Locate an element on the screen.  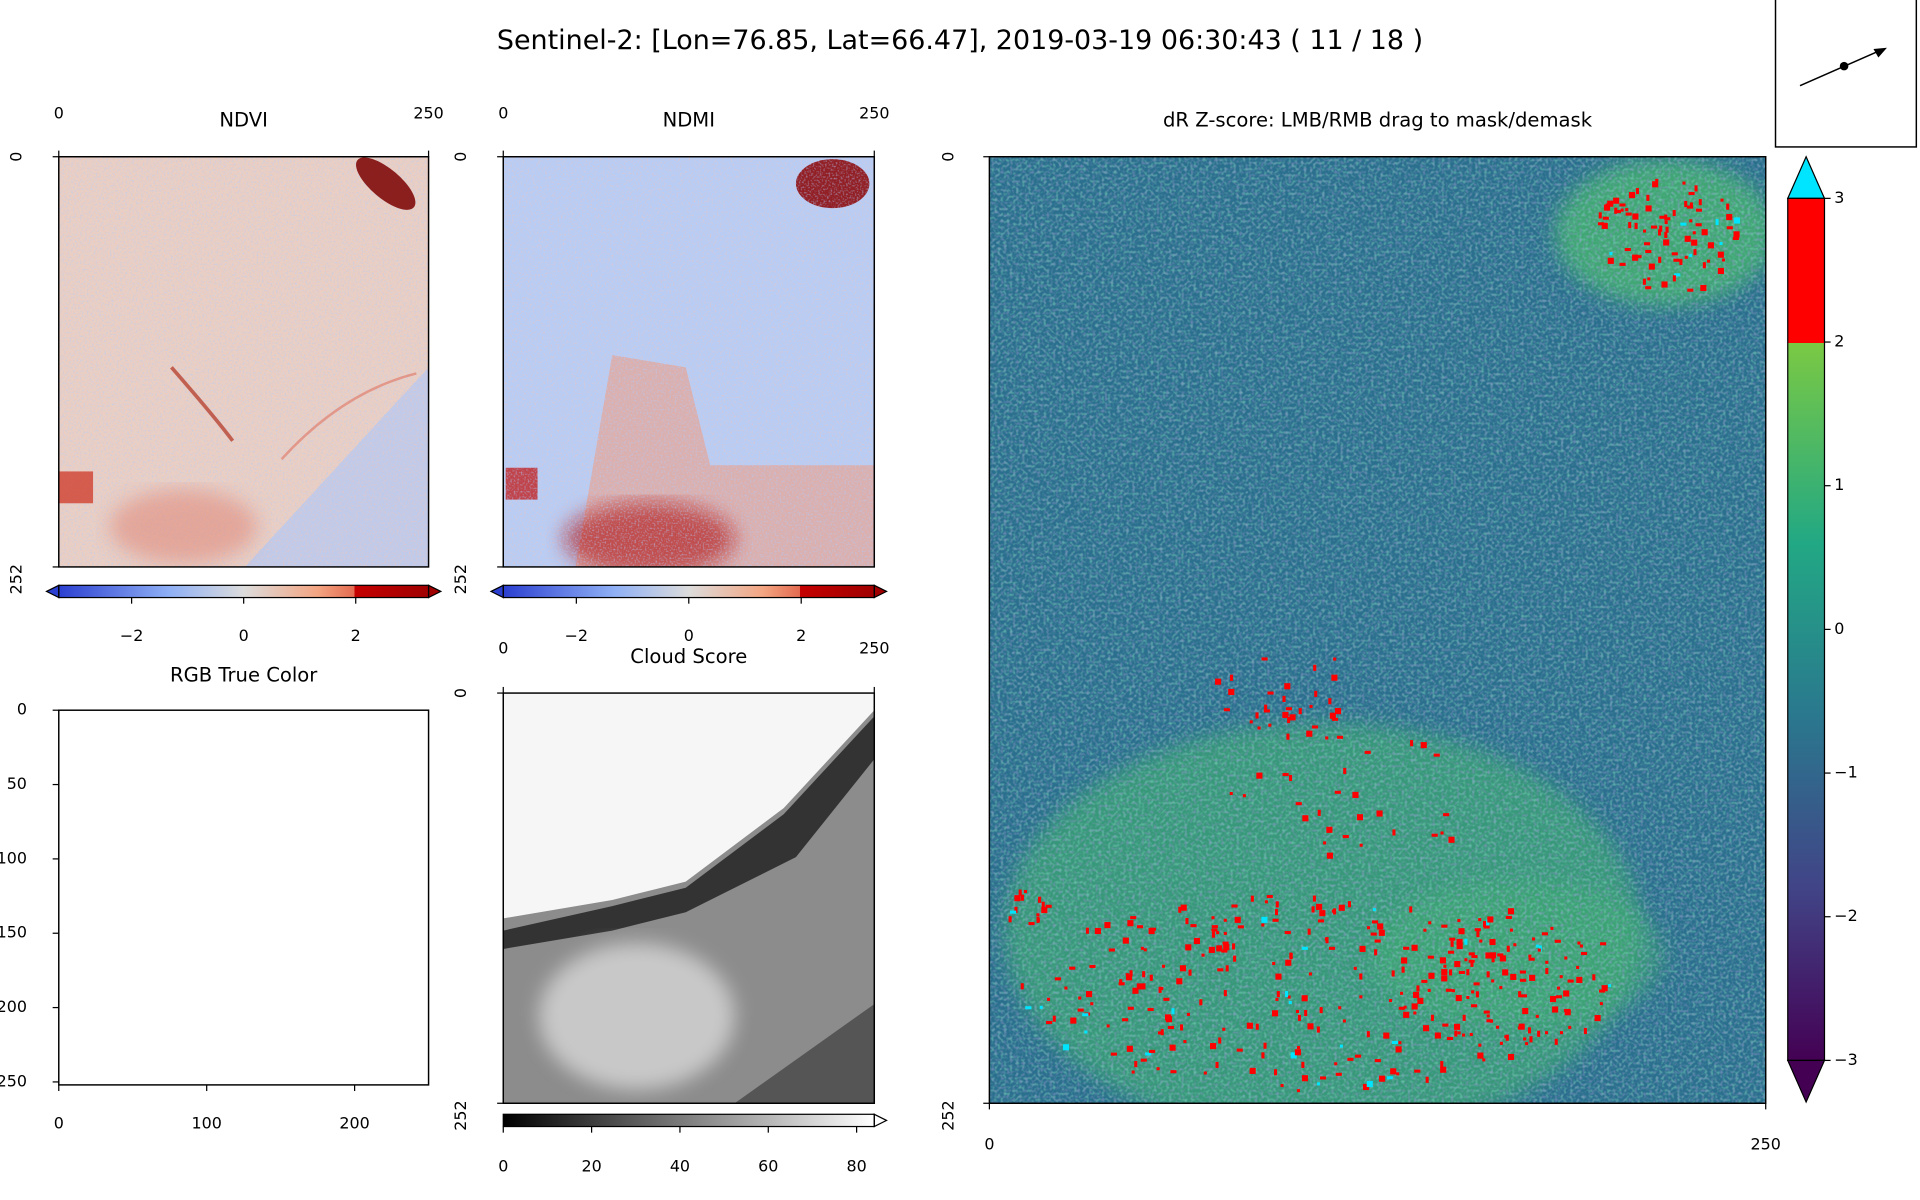
panel-title: dR Z-score: LMB/RMB drag to mask/demask is located at coordinates (1378, 120).